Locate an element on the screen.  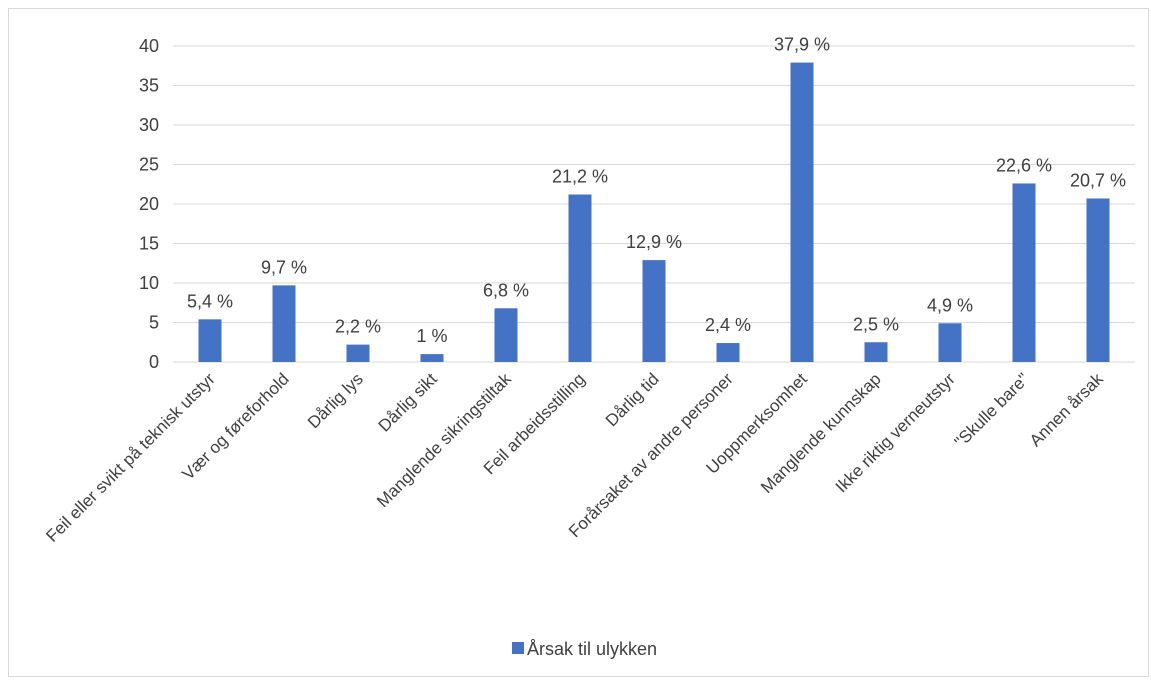
x-category-label: Dårlig lys is located at coordinates (335, 400).